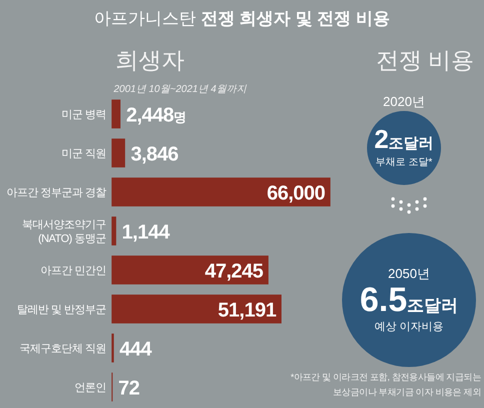  I want to click on y-tick-label: 탈레반 및 반정부군, so click(61, 310).